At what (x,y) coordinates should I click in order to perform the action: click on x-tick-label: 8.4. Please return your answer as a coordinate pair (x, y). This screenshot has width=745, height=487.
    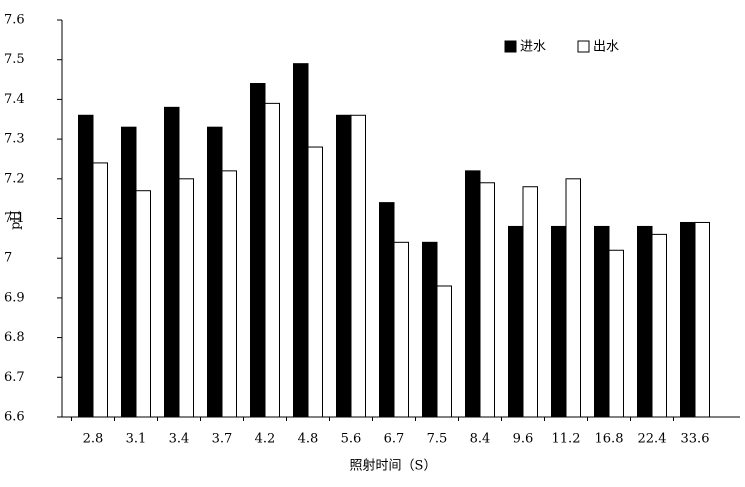
    Looking at the image, I should click on (480, 439).